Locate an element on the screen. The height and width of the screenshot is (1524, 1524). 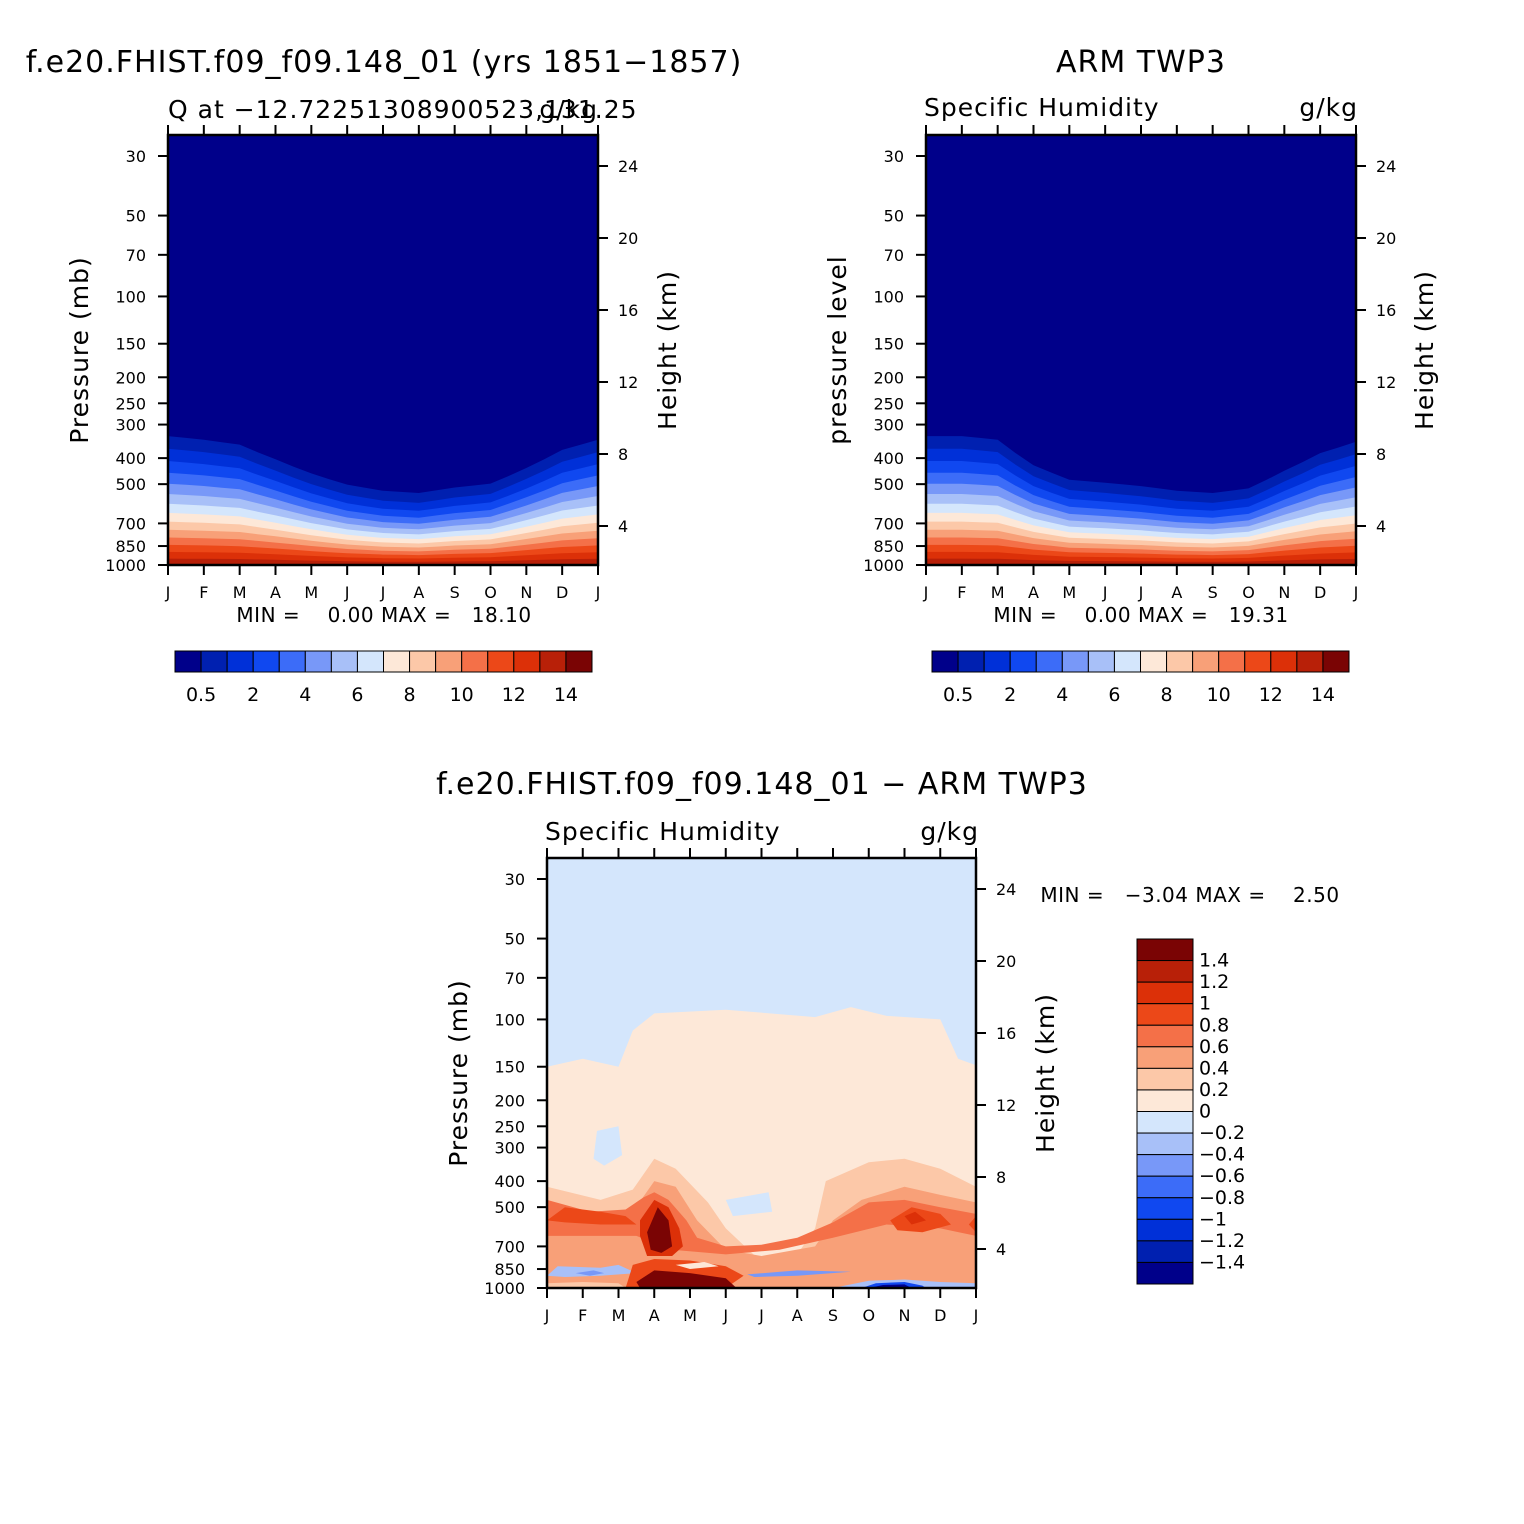
month-tick-label: O is located at coordinates (868, 1315).